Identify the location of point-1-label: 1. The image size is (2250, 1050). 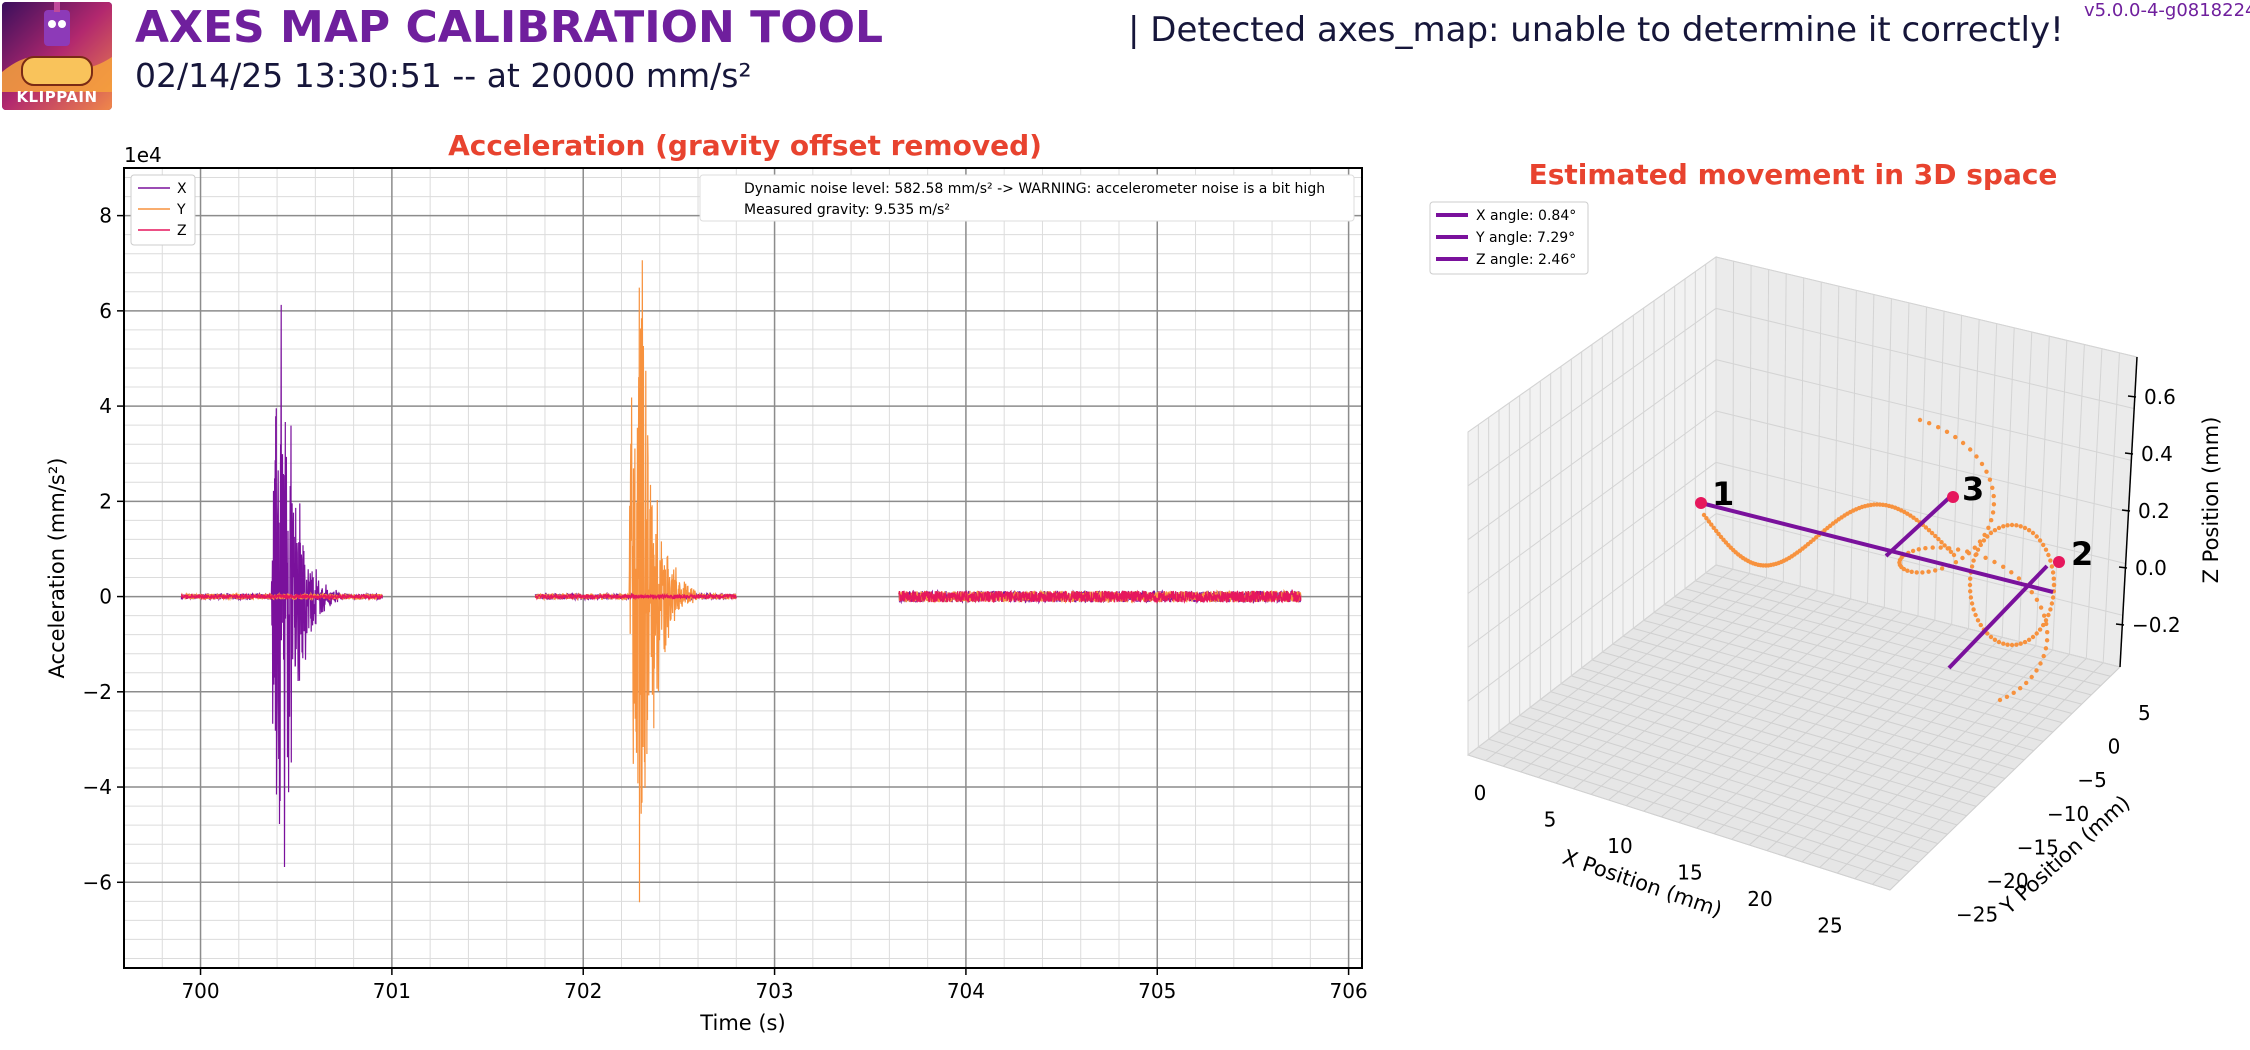
(1723, 494).